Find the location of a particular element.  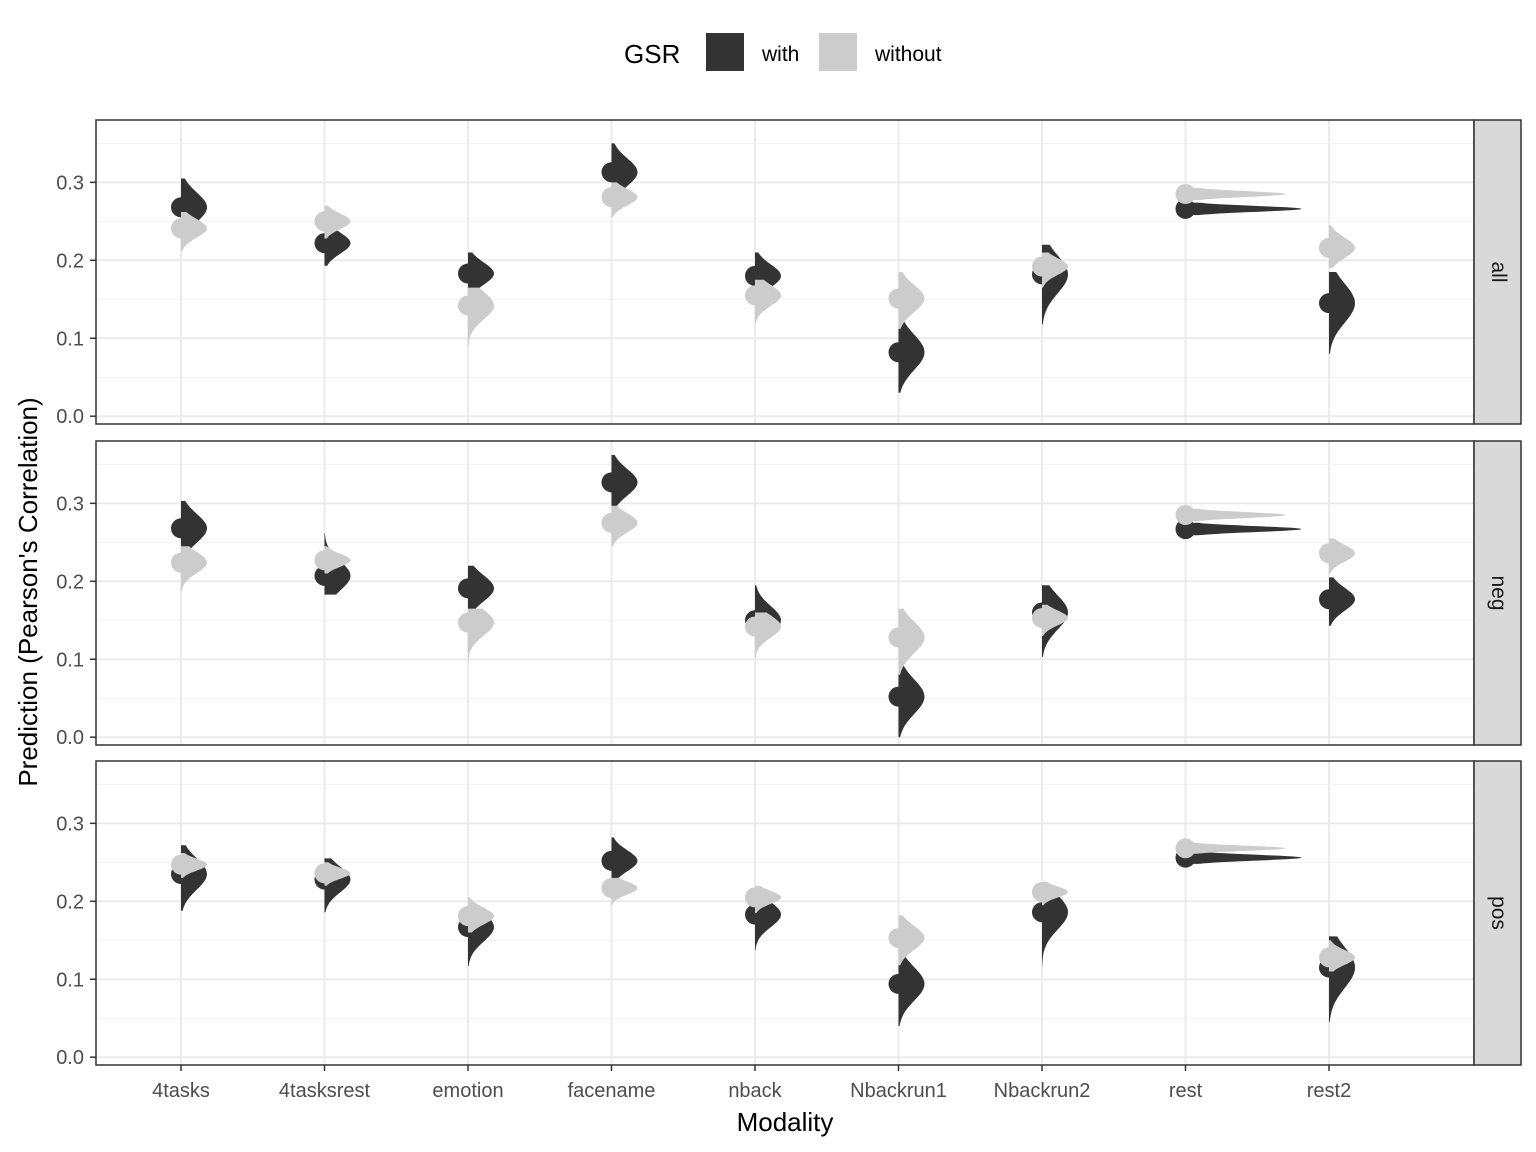

x-axis-title: Modality is located at coordinates (785, 1122).